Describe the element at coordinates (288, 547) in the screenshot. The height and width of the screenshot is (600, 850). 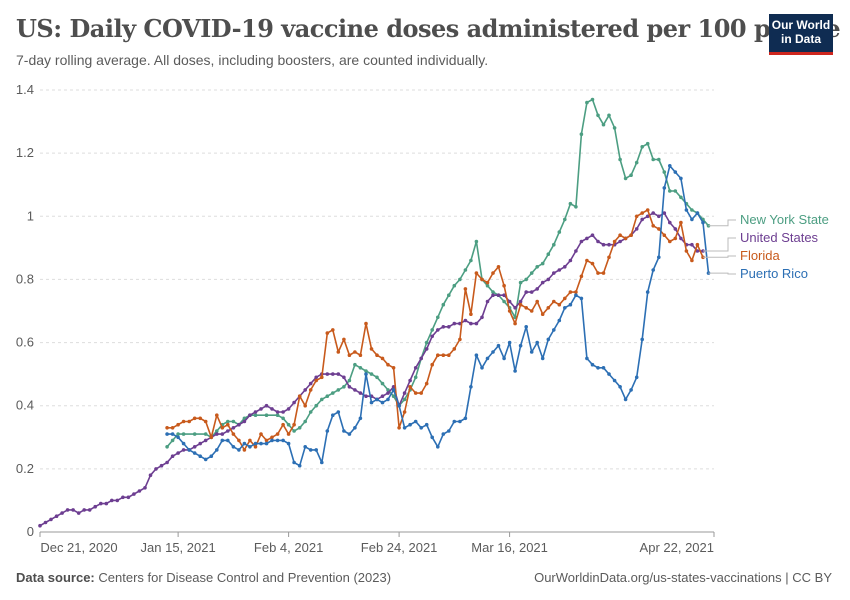
I see `x-tick-label: Feb 4, 2021` at that location.